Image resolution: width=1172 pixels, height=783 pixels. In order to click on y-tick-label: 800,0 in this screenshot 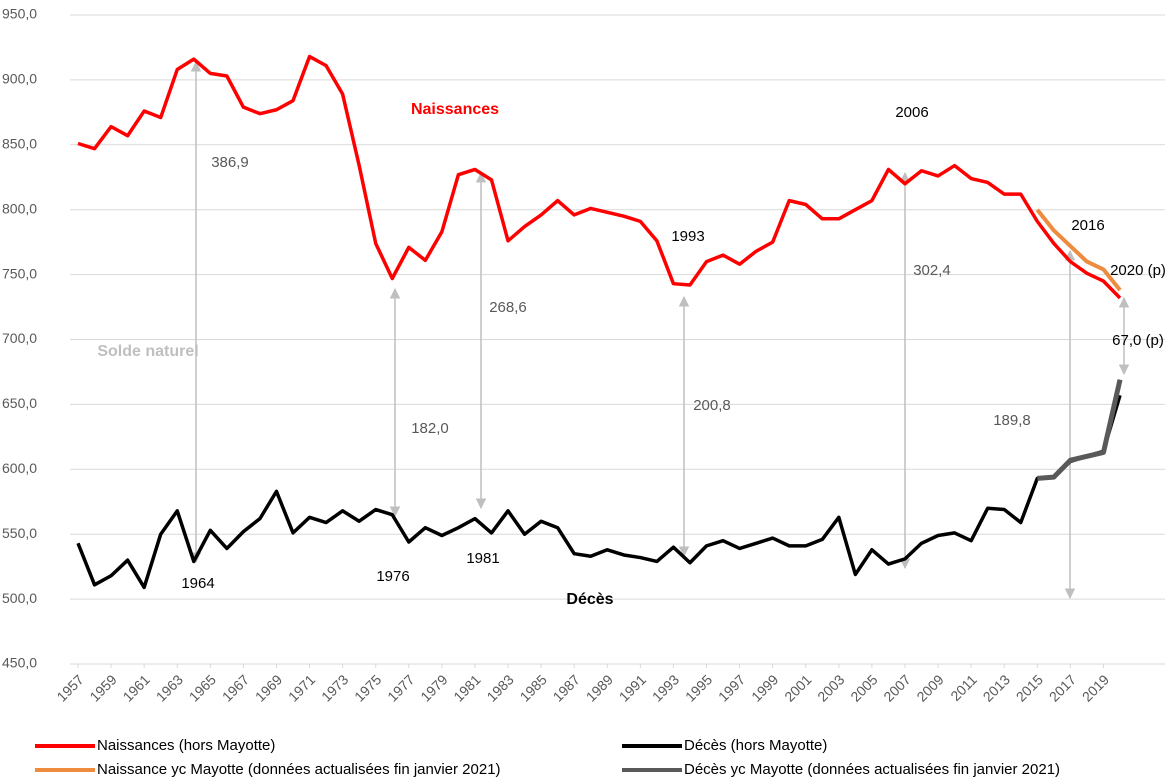, I will do `click(19, 208)`.